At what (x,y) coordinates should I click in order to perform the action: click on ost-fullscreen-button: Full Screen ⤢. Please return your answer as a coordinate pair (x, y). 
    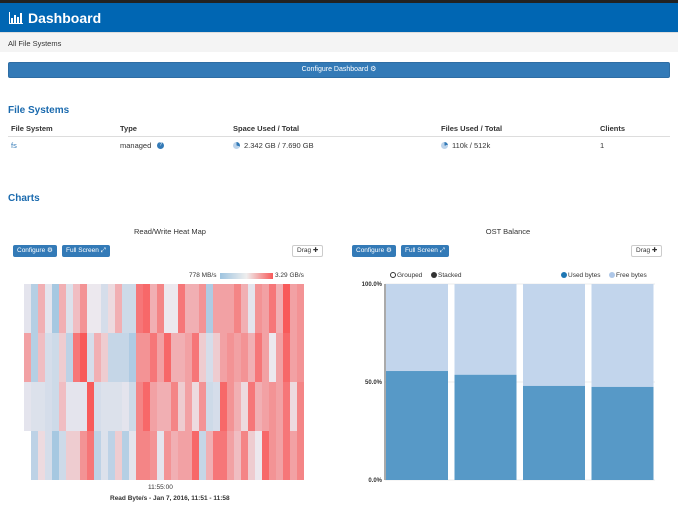
    Looking at the image, I should click on (425, 251).